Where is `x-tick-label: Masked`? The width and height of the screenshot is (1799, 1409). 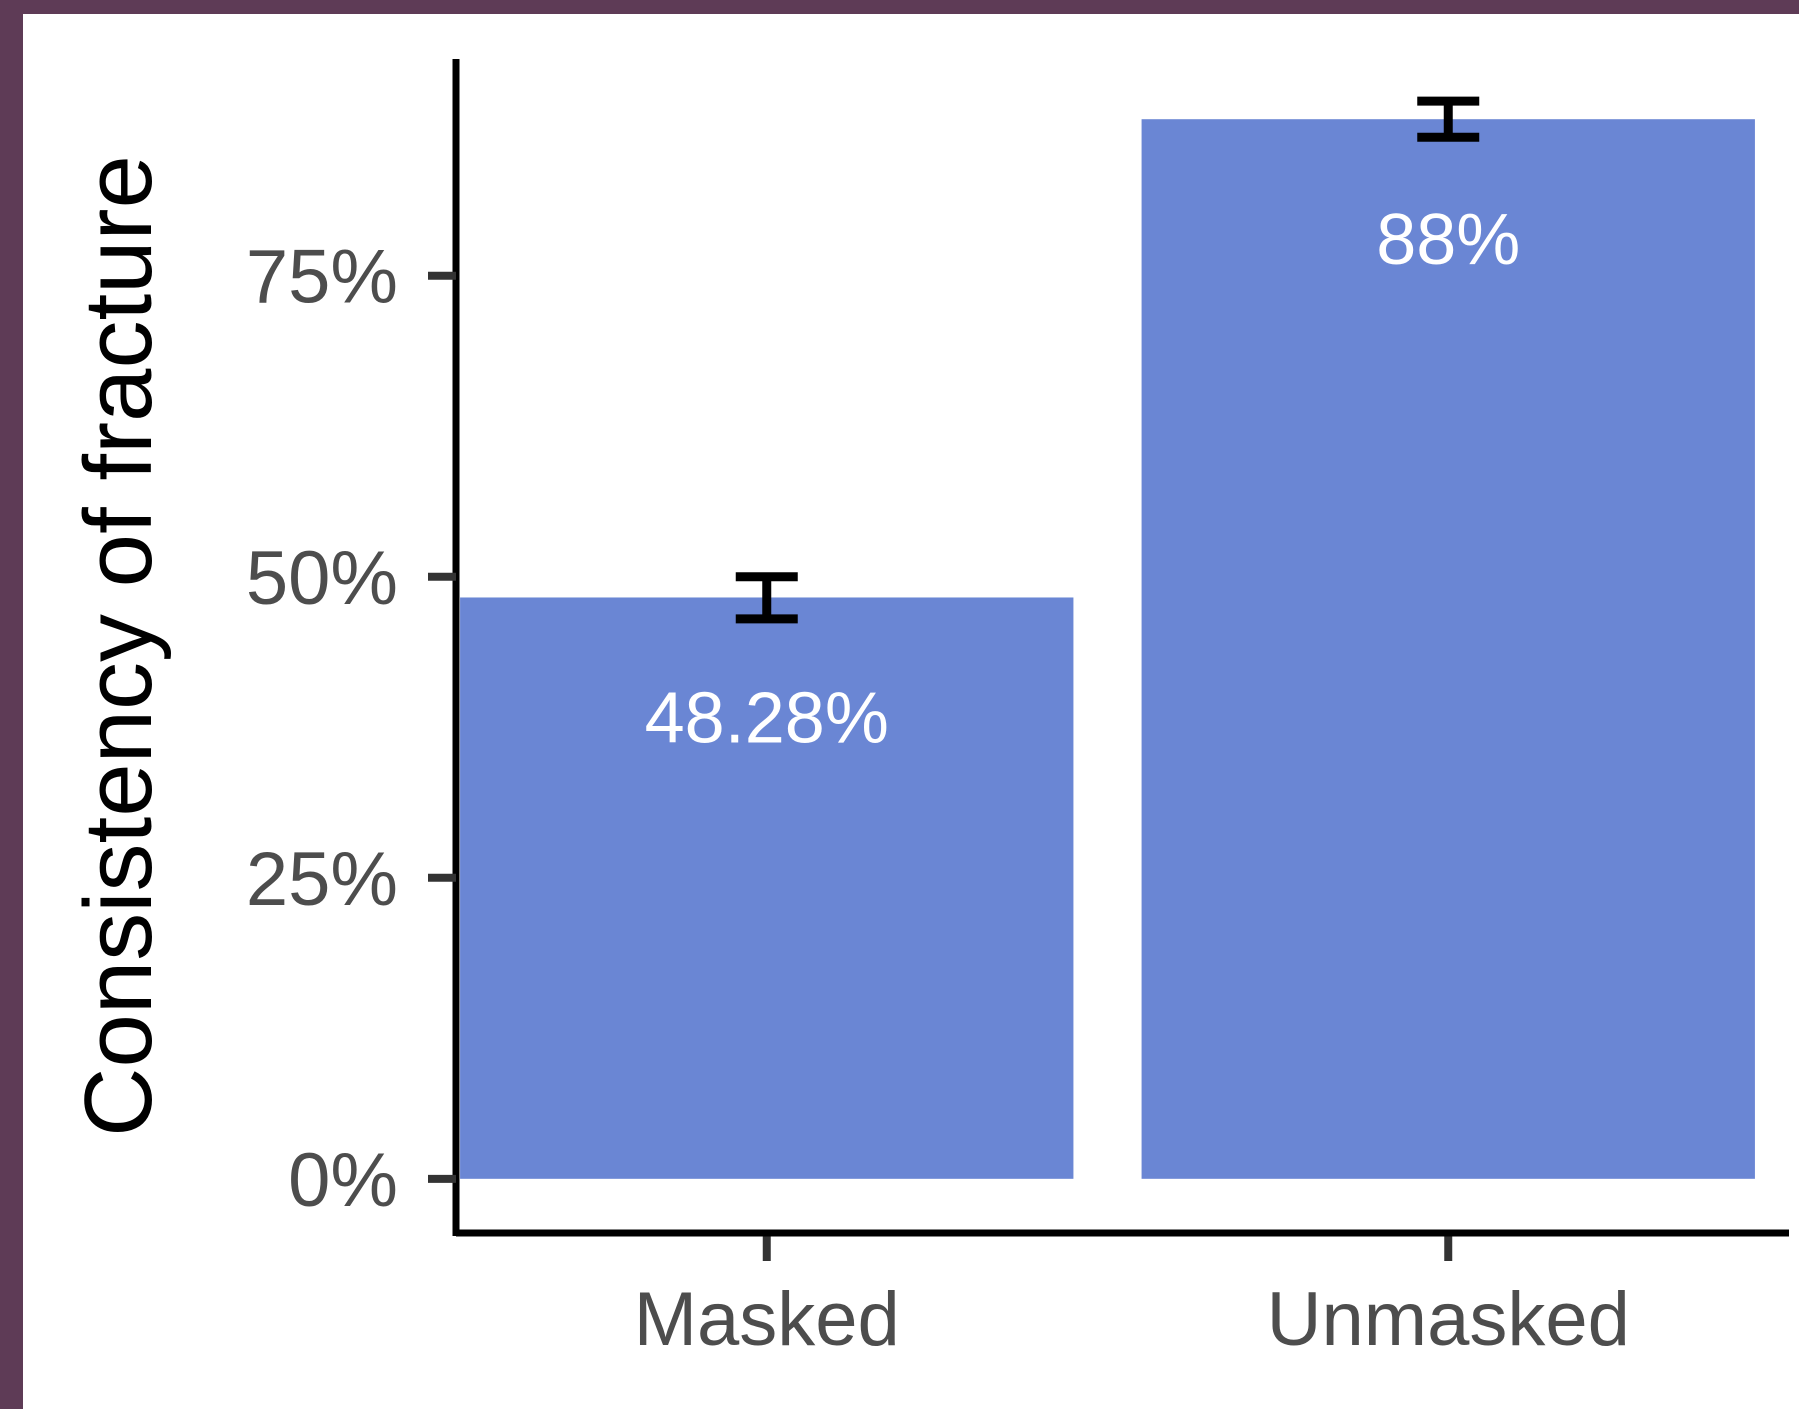 x-tick-label: Masked is located at coordinates (767, 1319).